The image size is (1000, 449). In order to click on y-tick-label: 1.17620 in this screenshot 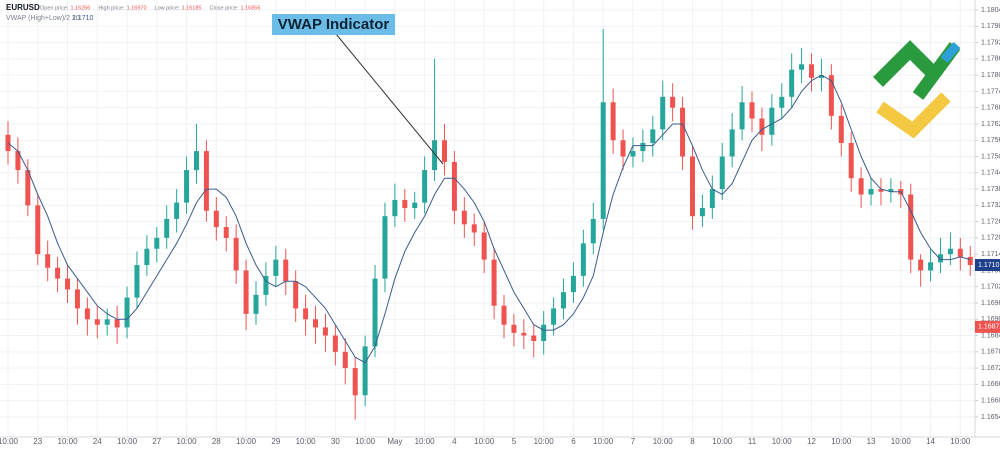, I will do `click(990, 124)`.